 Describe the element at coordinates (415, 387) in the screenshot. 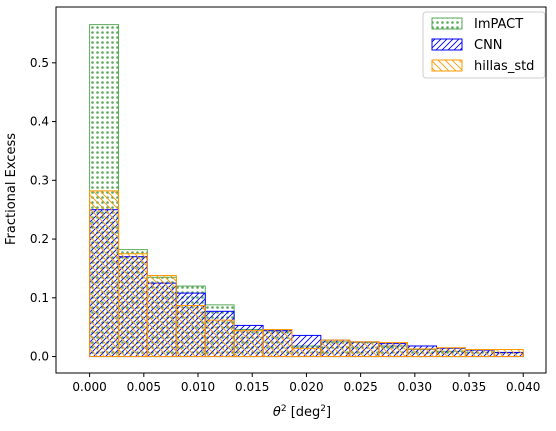

I see `x-tick-label: 0.030` at that location.